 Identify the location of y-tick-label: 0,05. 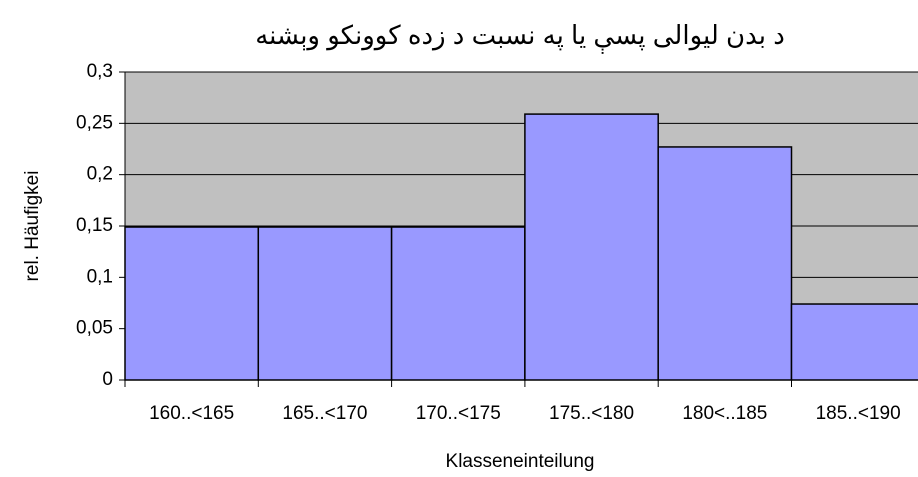
(94, 328).